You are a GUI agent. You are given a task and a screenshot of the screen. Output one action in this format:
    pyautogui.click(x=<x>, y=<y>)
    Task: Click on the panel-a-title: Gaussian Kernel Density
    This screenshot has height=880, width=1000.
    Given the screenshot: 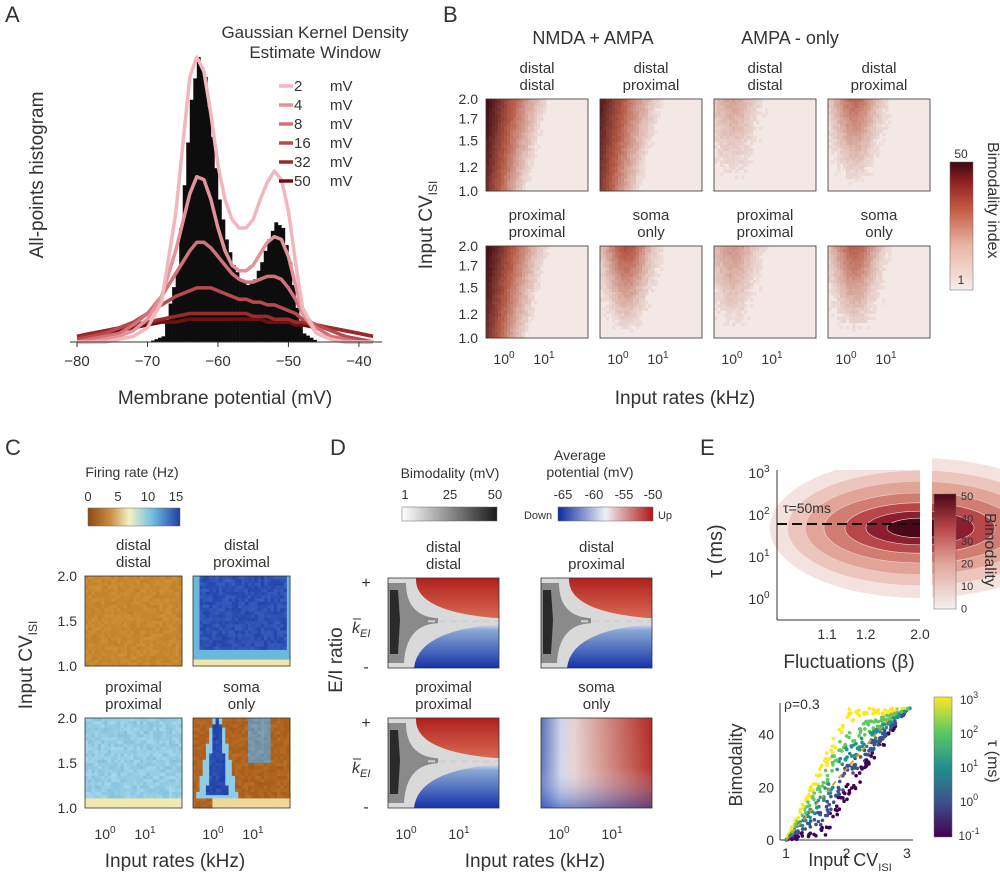 What is the action you would take?
    pyautogui.click(x=315, y=32)
    